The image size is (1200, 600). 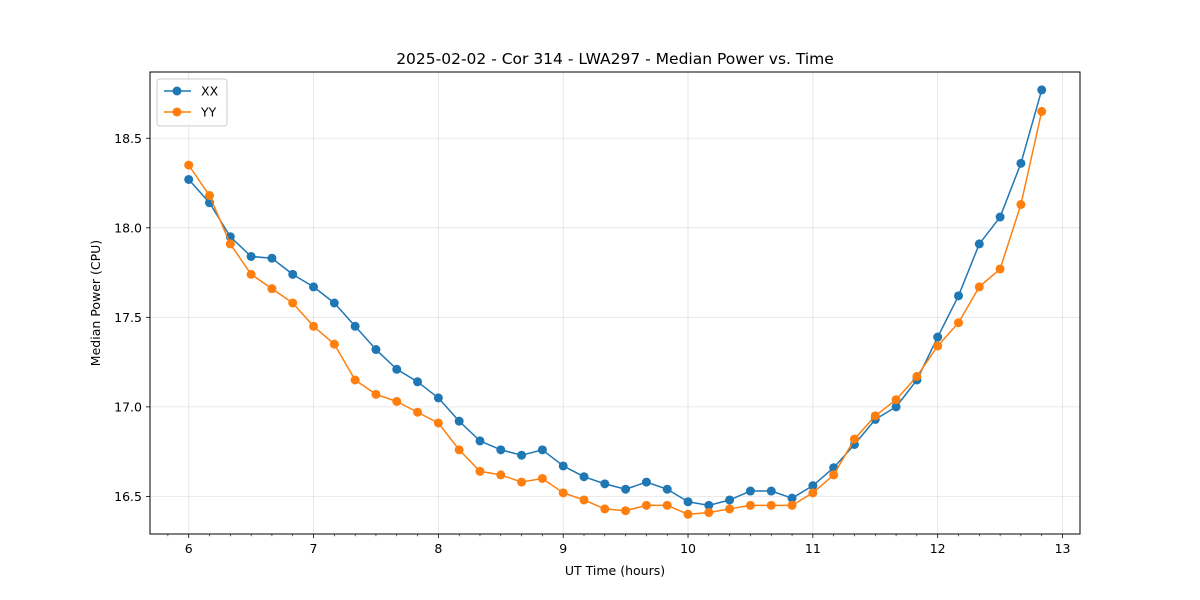 What do you see at coordinates (688, 548) in the screenshot?
I see `x-tick-label: 10` at bounding box center [688, 548].